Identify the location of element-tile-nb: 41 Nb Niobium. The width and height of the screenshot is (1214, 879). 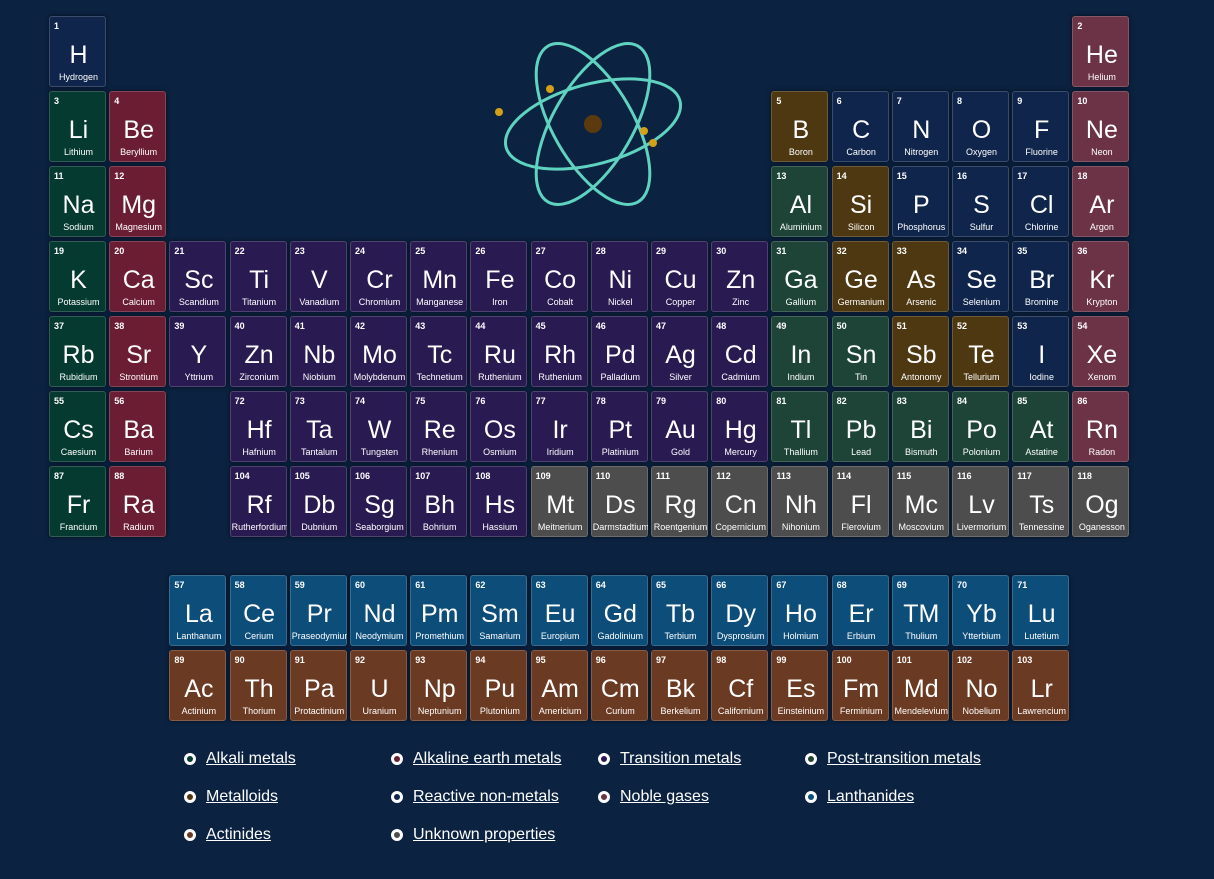
(318, 351).